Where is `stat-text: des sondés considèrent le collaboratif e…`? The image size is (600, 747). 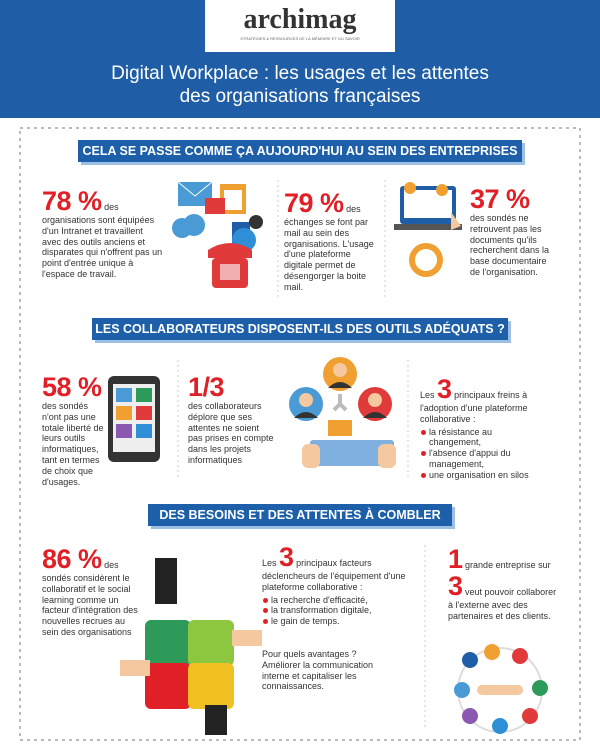 stat-text: des sondés considèrent le collaboratif e… is located at coordinates (90, 598).